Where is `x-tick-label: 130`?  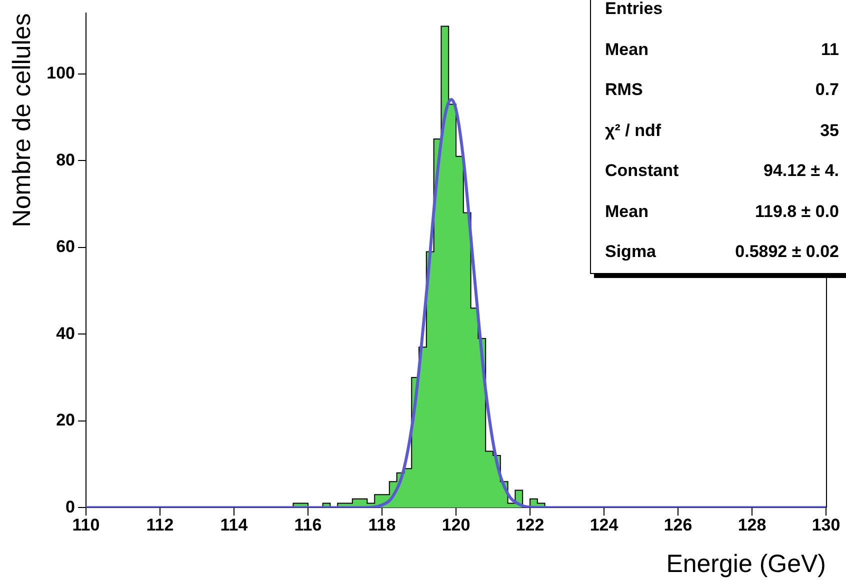
x-tick-label: 130 is located at coordinates (826, 524).